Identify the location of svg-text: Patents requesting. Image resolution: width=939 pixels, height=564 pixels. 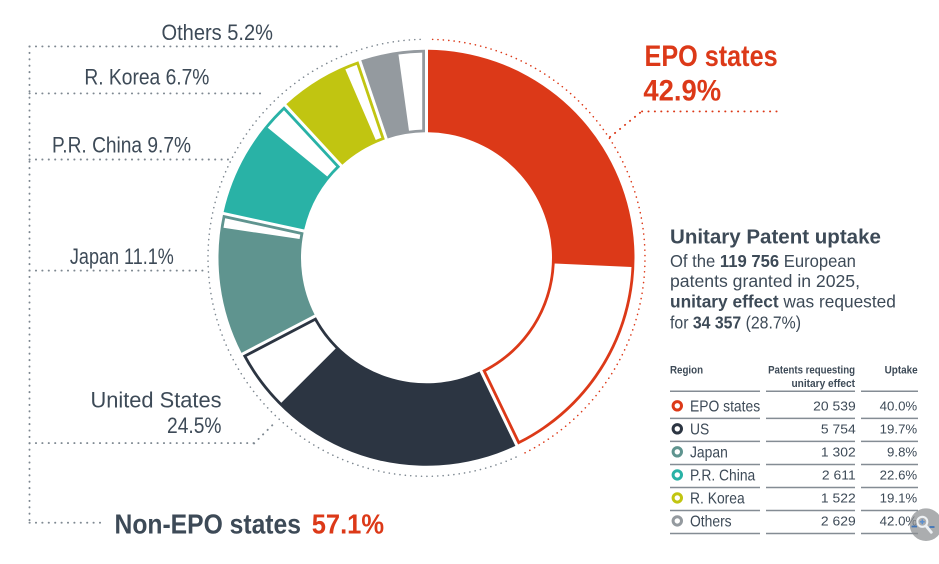
(811, 371).